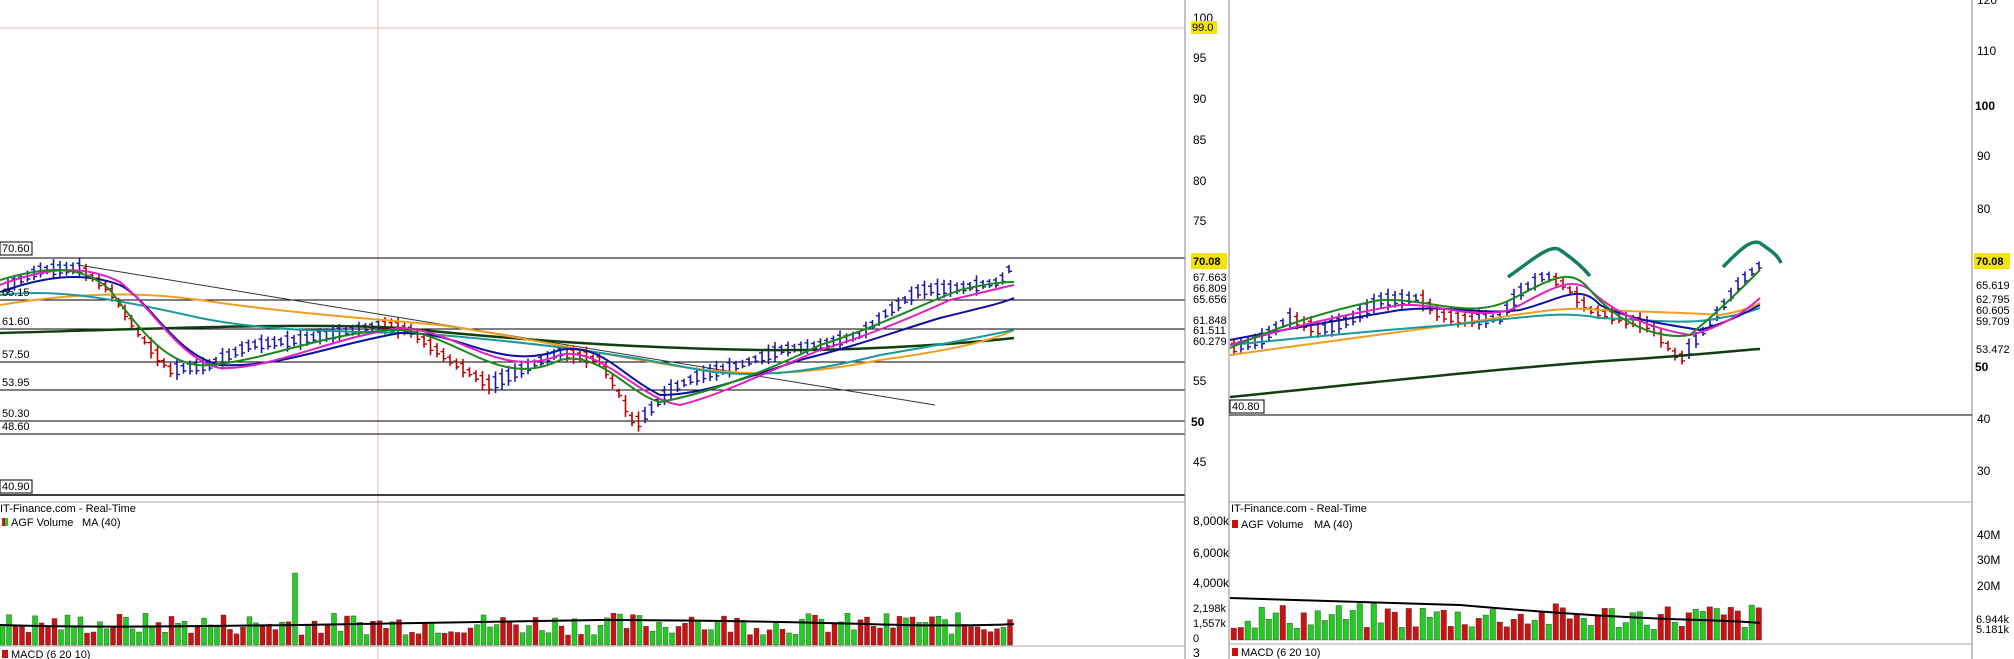  I want to click on right-volume-legend-swatch, so click(1235, 524).